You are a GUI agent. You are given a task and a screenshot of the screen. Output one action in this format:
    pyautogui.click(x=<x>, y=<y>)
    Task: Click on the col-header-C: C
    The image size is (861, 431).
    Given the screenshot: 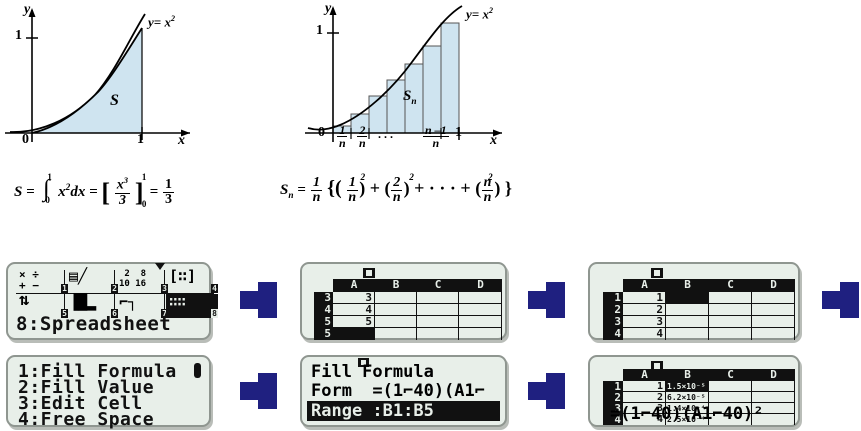 What is the action you would take?
    pyautogui.click(x=438, y=285)
    